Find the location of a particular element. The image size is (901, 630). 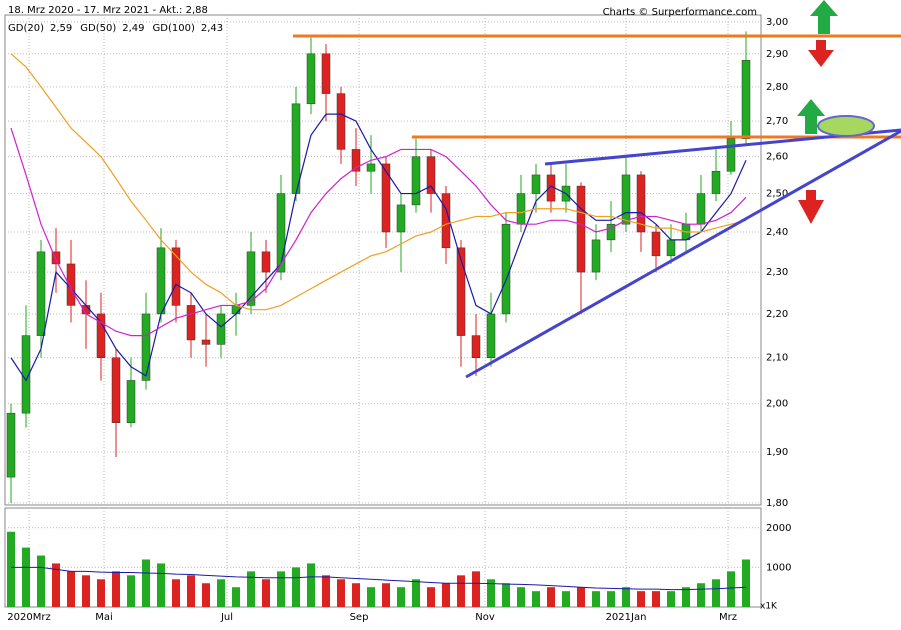

y-tick-label: 2,50 is located at coordinates (777, 194).